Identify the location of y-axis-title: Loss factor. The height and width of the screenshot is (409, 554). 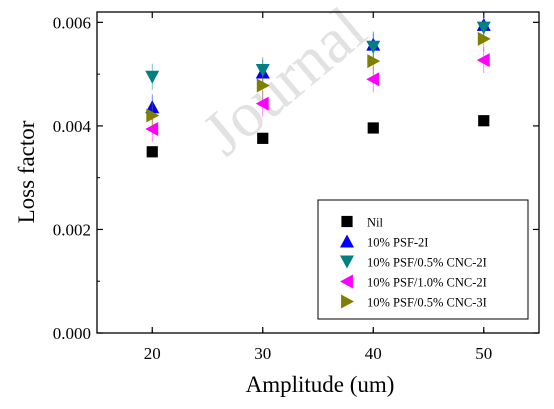
(26, 171).